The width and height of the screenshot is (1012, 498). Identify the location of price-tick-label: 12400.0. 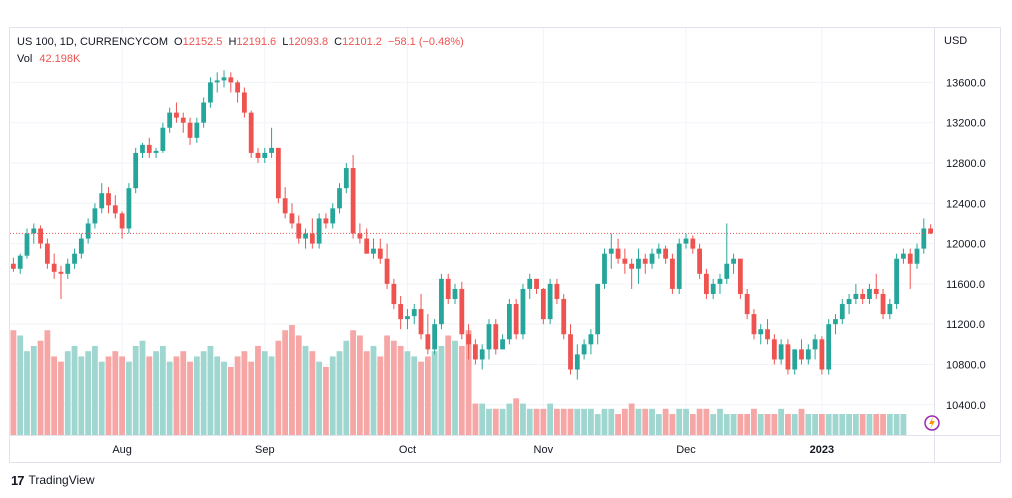
(966, 204).